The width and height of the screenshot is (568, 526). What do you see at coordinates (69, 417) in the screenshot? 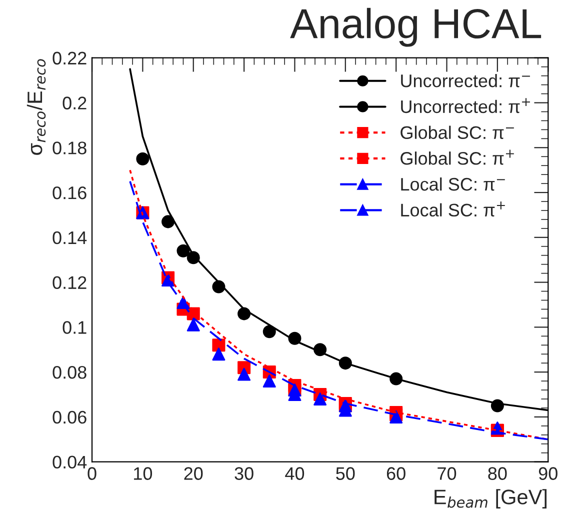
I see `y-tick-label: 0.06` at bounding box center [69, 417].